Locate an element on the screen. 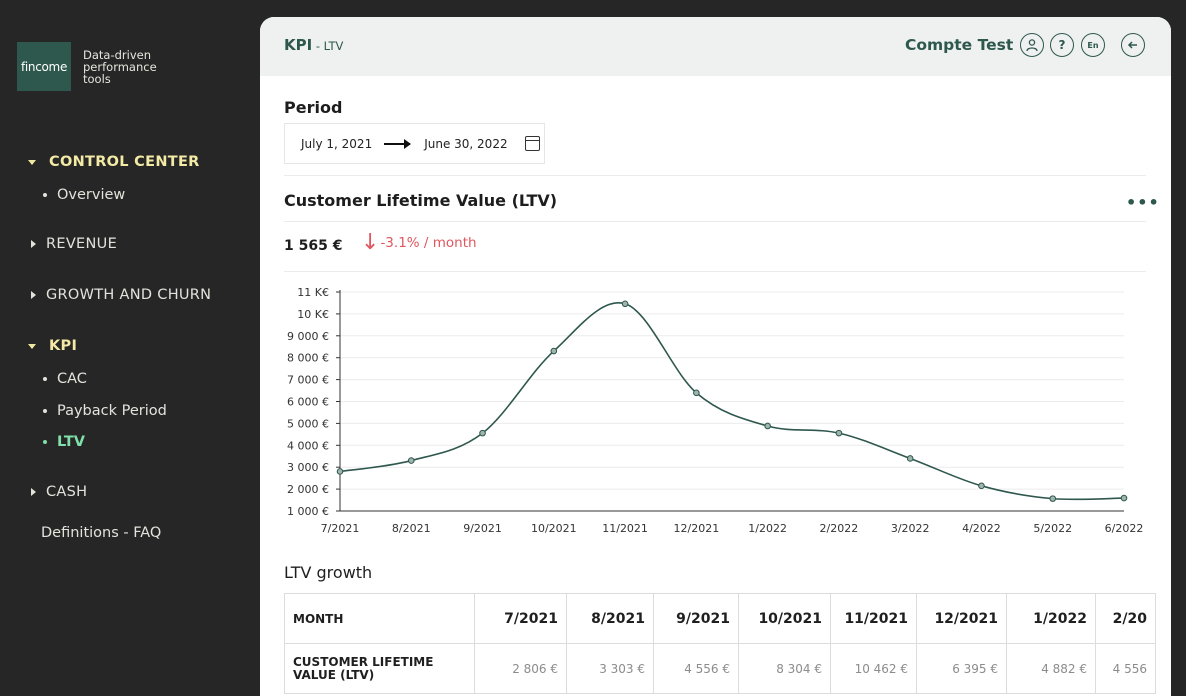 This screenshot has width=1186, height=696. account-name: Compte Test is located at coordinates (959, 45).